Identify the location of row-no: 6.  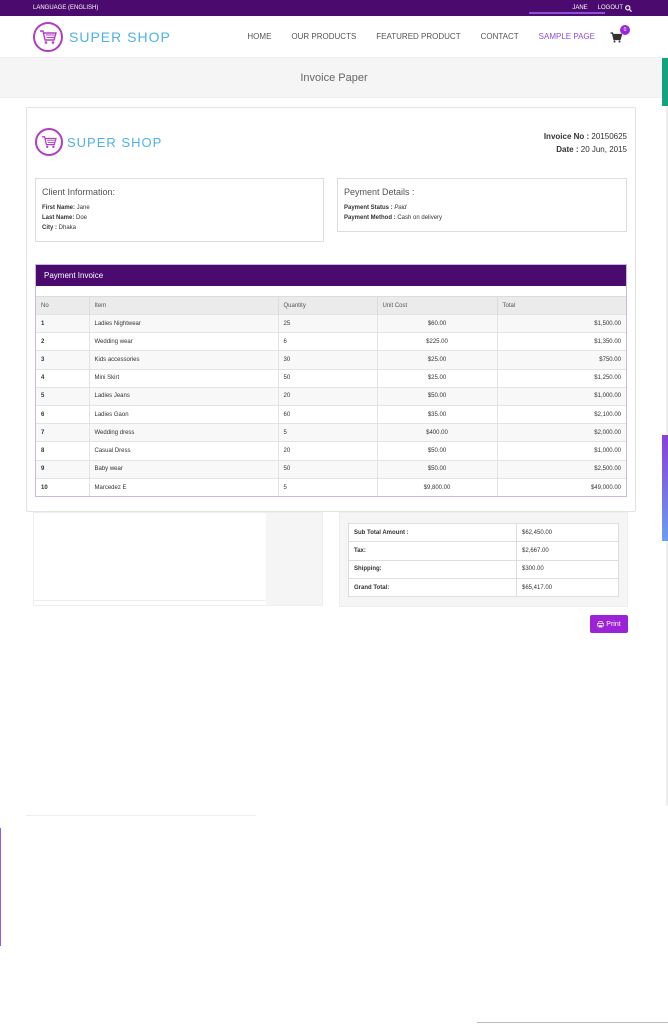
(63, 414).